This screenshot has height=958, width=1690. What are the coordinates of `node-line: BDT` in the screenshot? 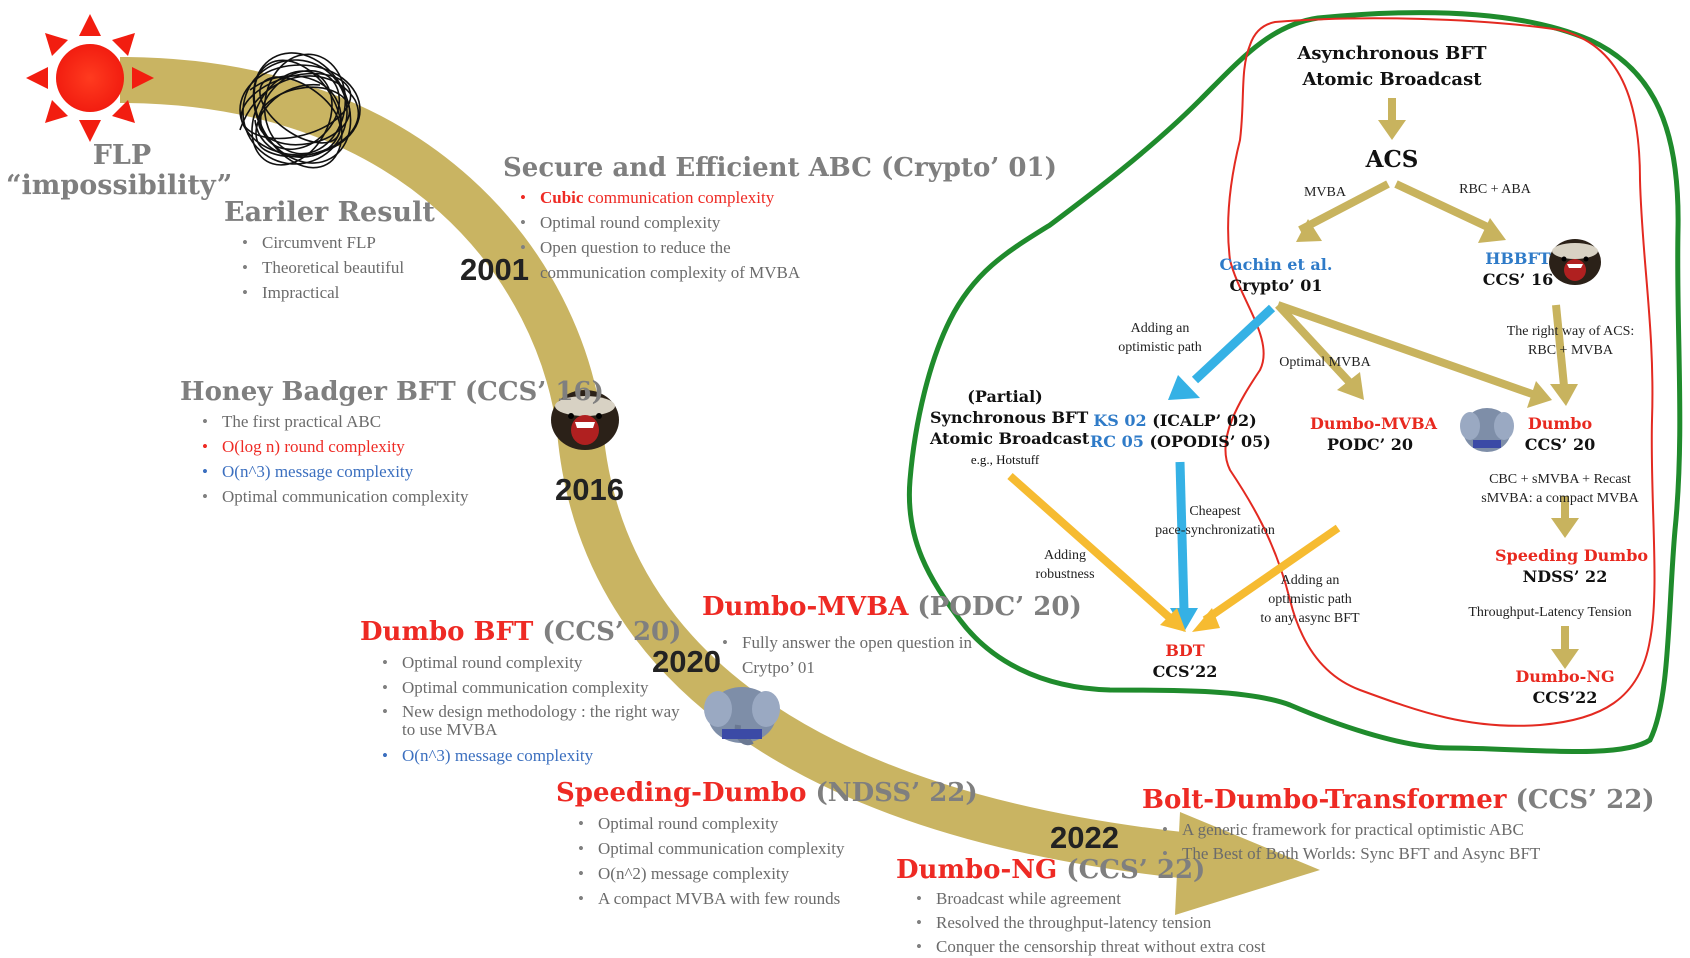 It's located at (1185, 650).